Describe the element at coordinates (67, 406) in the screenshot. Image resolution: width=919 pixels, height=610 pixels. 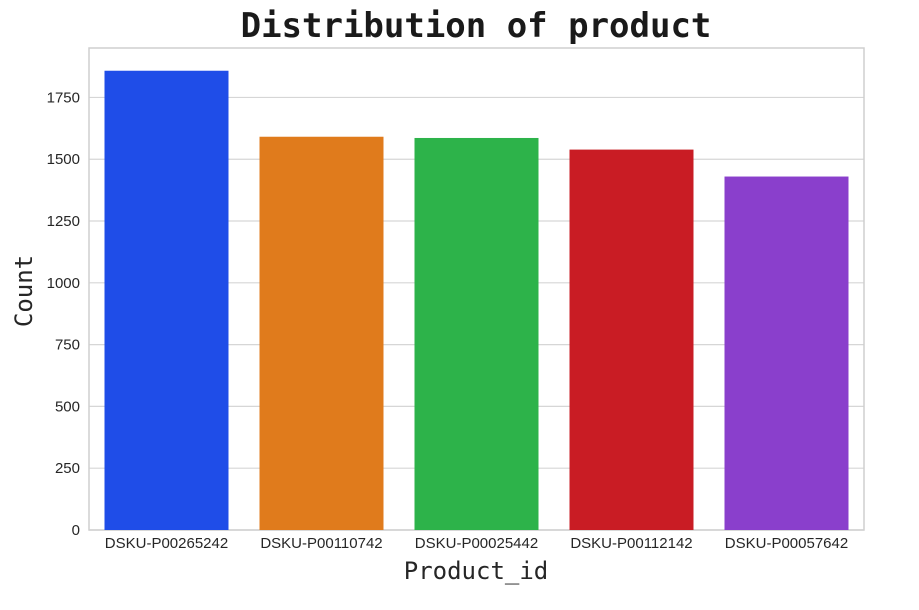
I see `y-tick-label: 500` at that location.